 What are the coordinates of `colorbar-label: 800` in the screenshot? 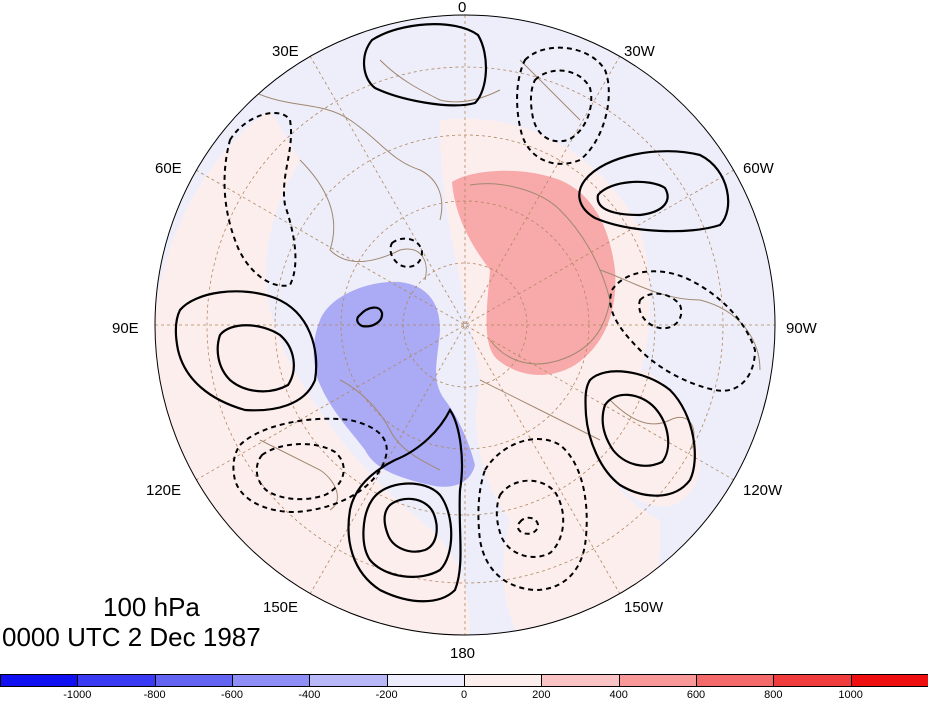 It's located at (773, 695).